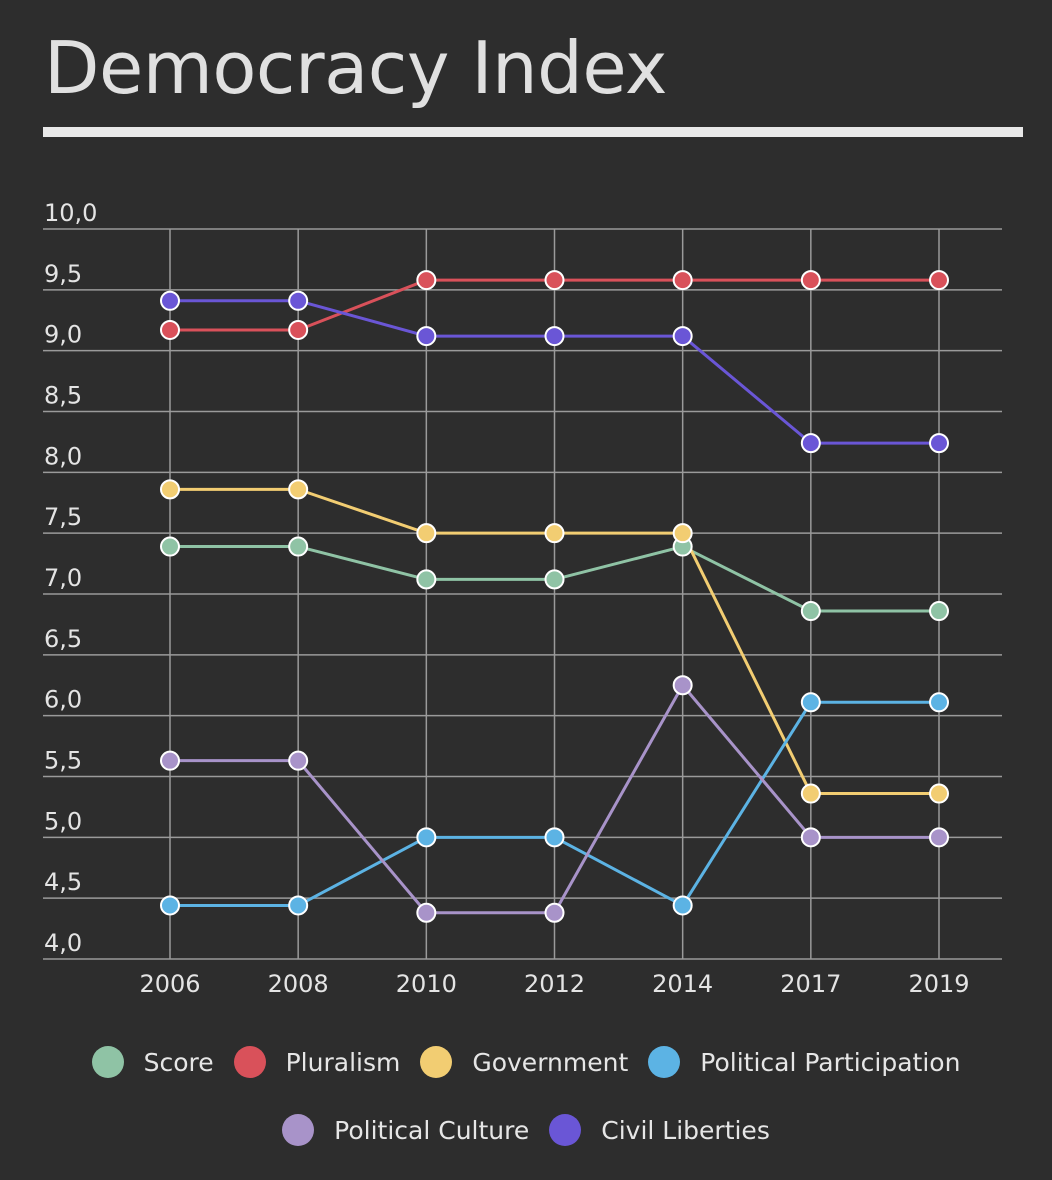  Describe the element at coordinates (63, 882) in the screenshot. I see `y-tick-label: 4,5` at that location.